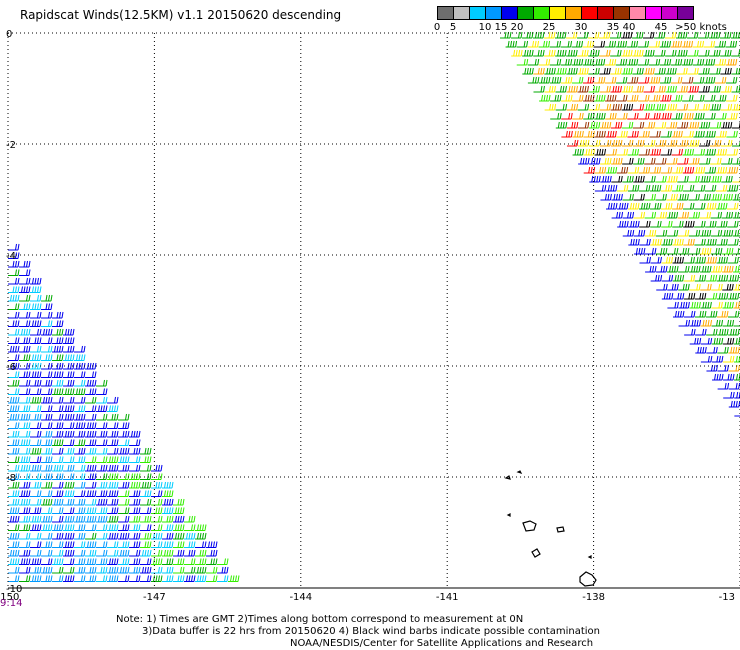  I want to click on lon-tick-label: -138, so click(593, 597).